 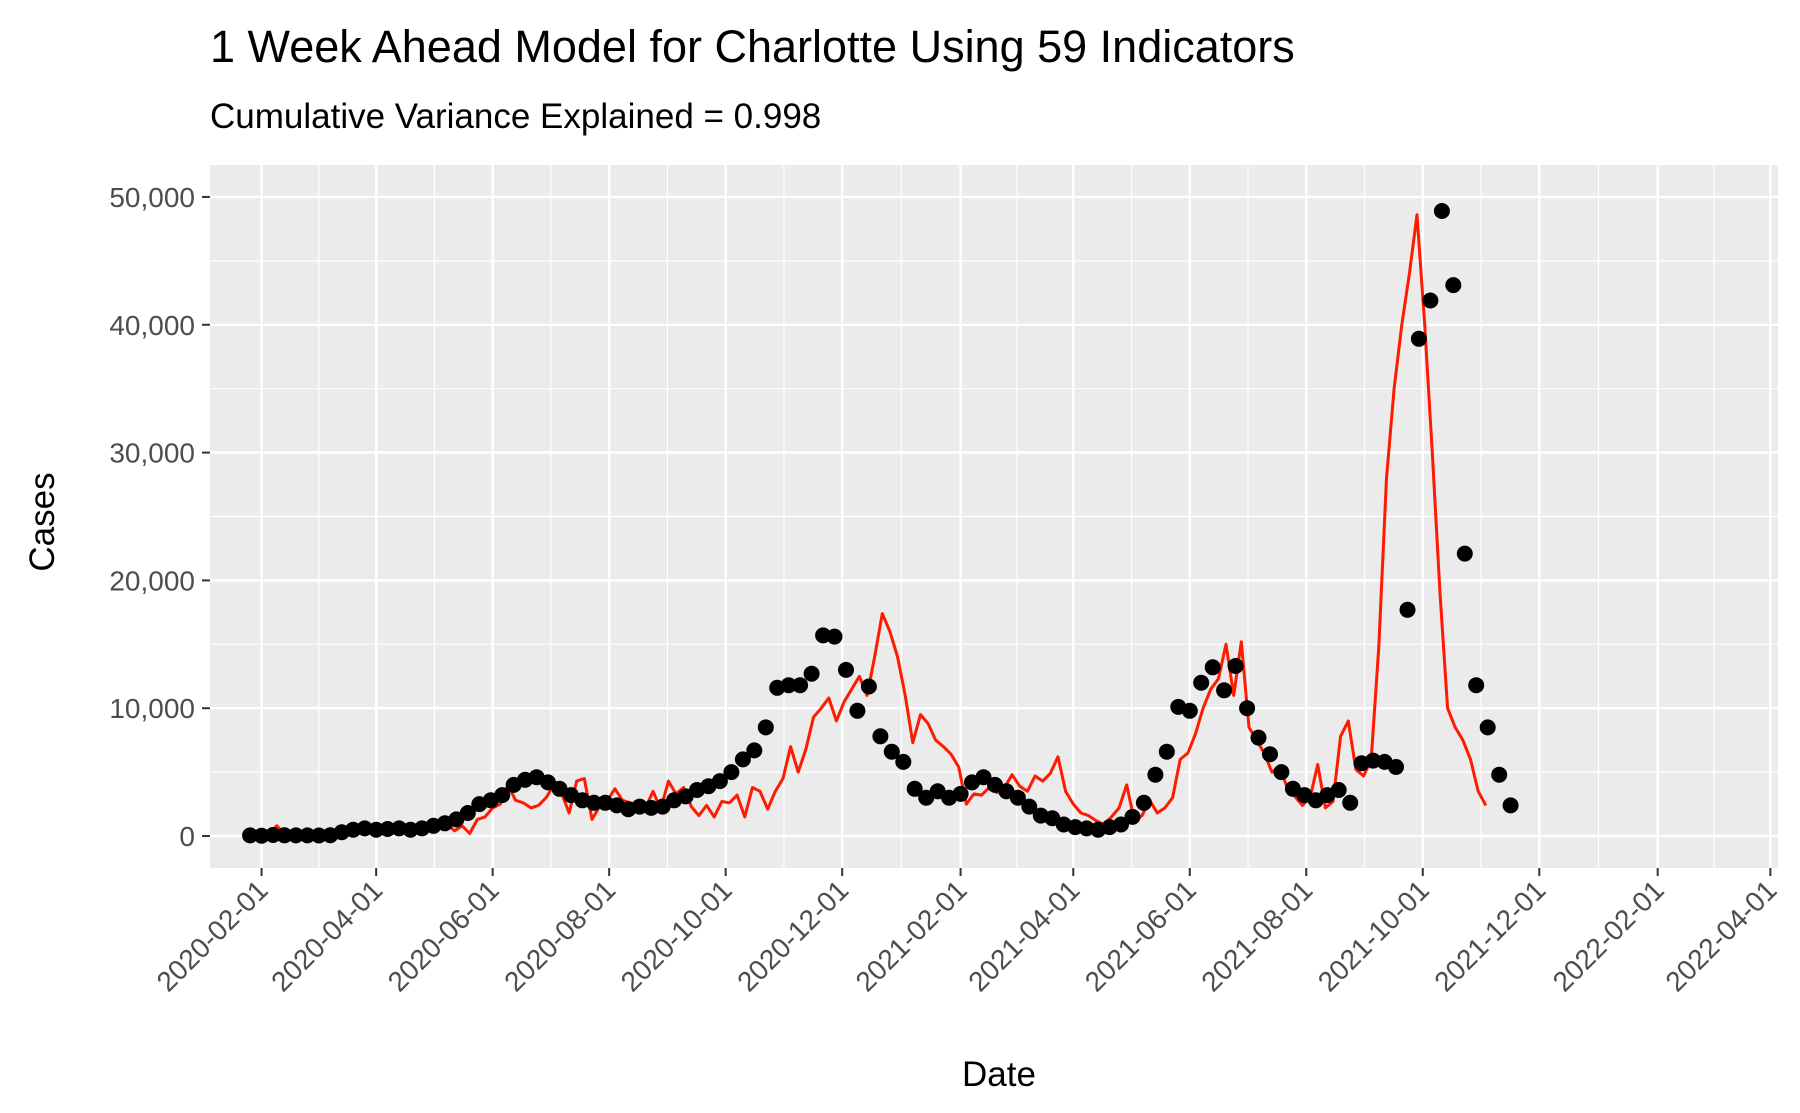 I want to click on y-axis-title: Cases, so click(x=42, y=521).